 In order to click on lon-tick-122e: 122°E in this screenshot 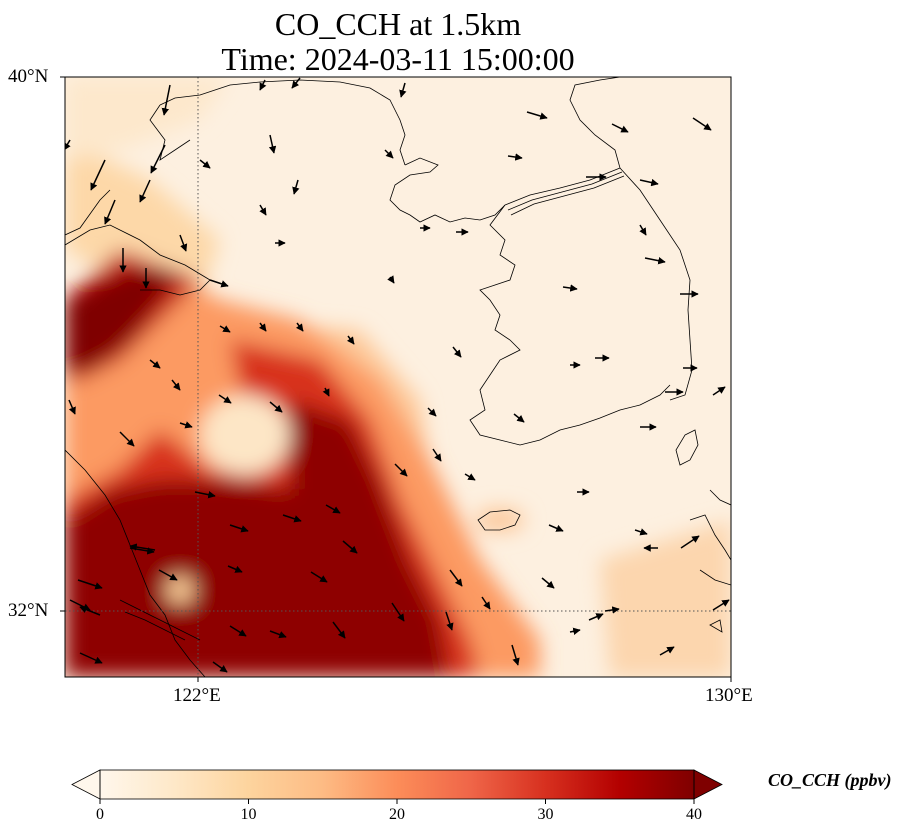, I will do `click(197, 695)`.